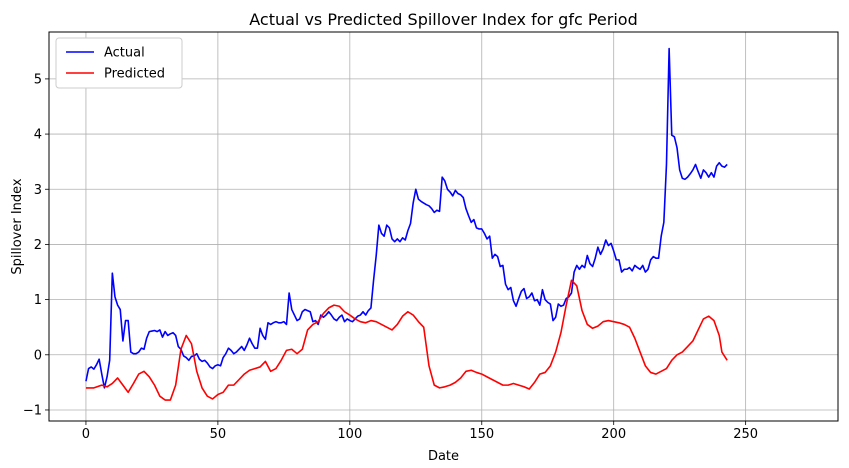 This screenshot has height=468, width=849. I want to click on x-tick-label: 250, so click(745, 434).